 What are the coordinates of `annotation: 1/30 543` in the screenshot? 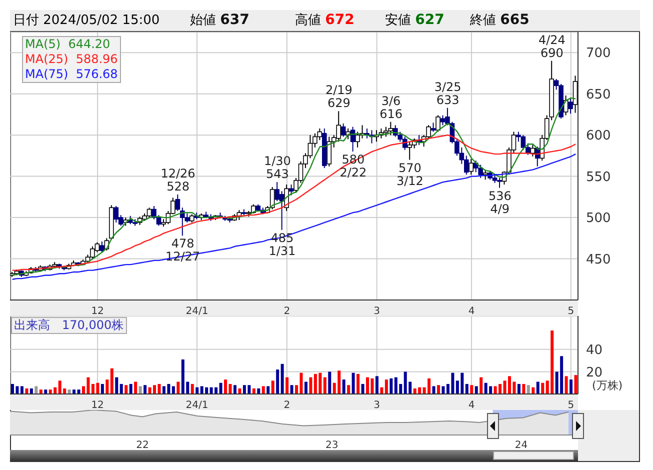 It's located at (277, 168).